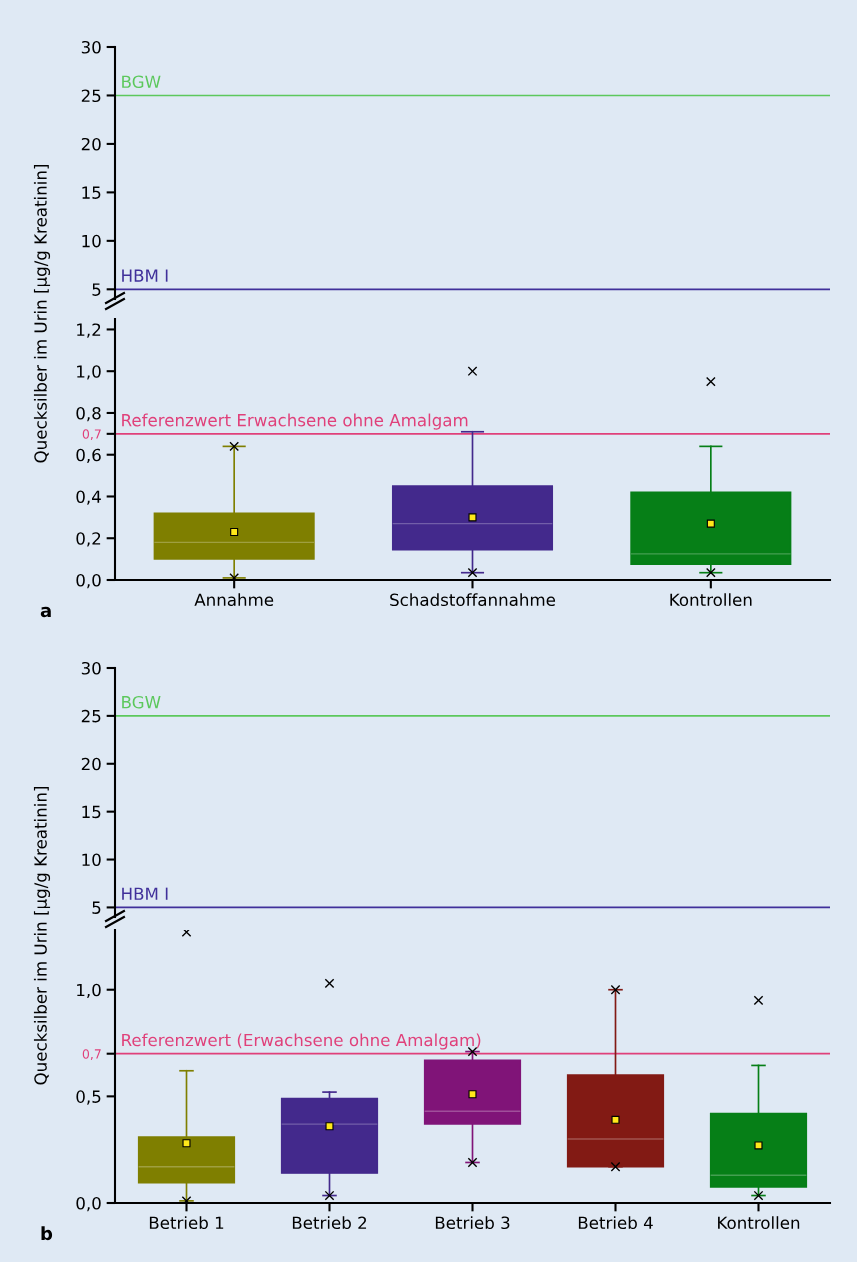 The height and width of the screenshot is (1262, 857). I want to click on y-tick-label: 0,2, so click(88, 539).